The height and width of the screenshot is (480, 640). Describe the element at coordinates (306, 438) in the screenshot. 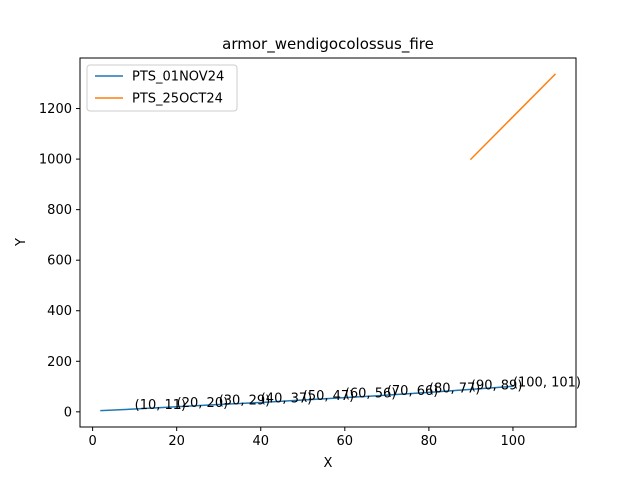

I see `x-axis: 0 20 40 60 80 100` at that location.